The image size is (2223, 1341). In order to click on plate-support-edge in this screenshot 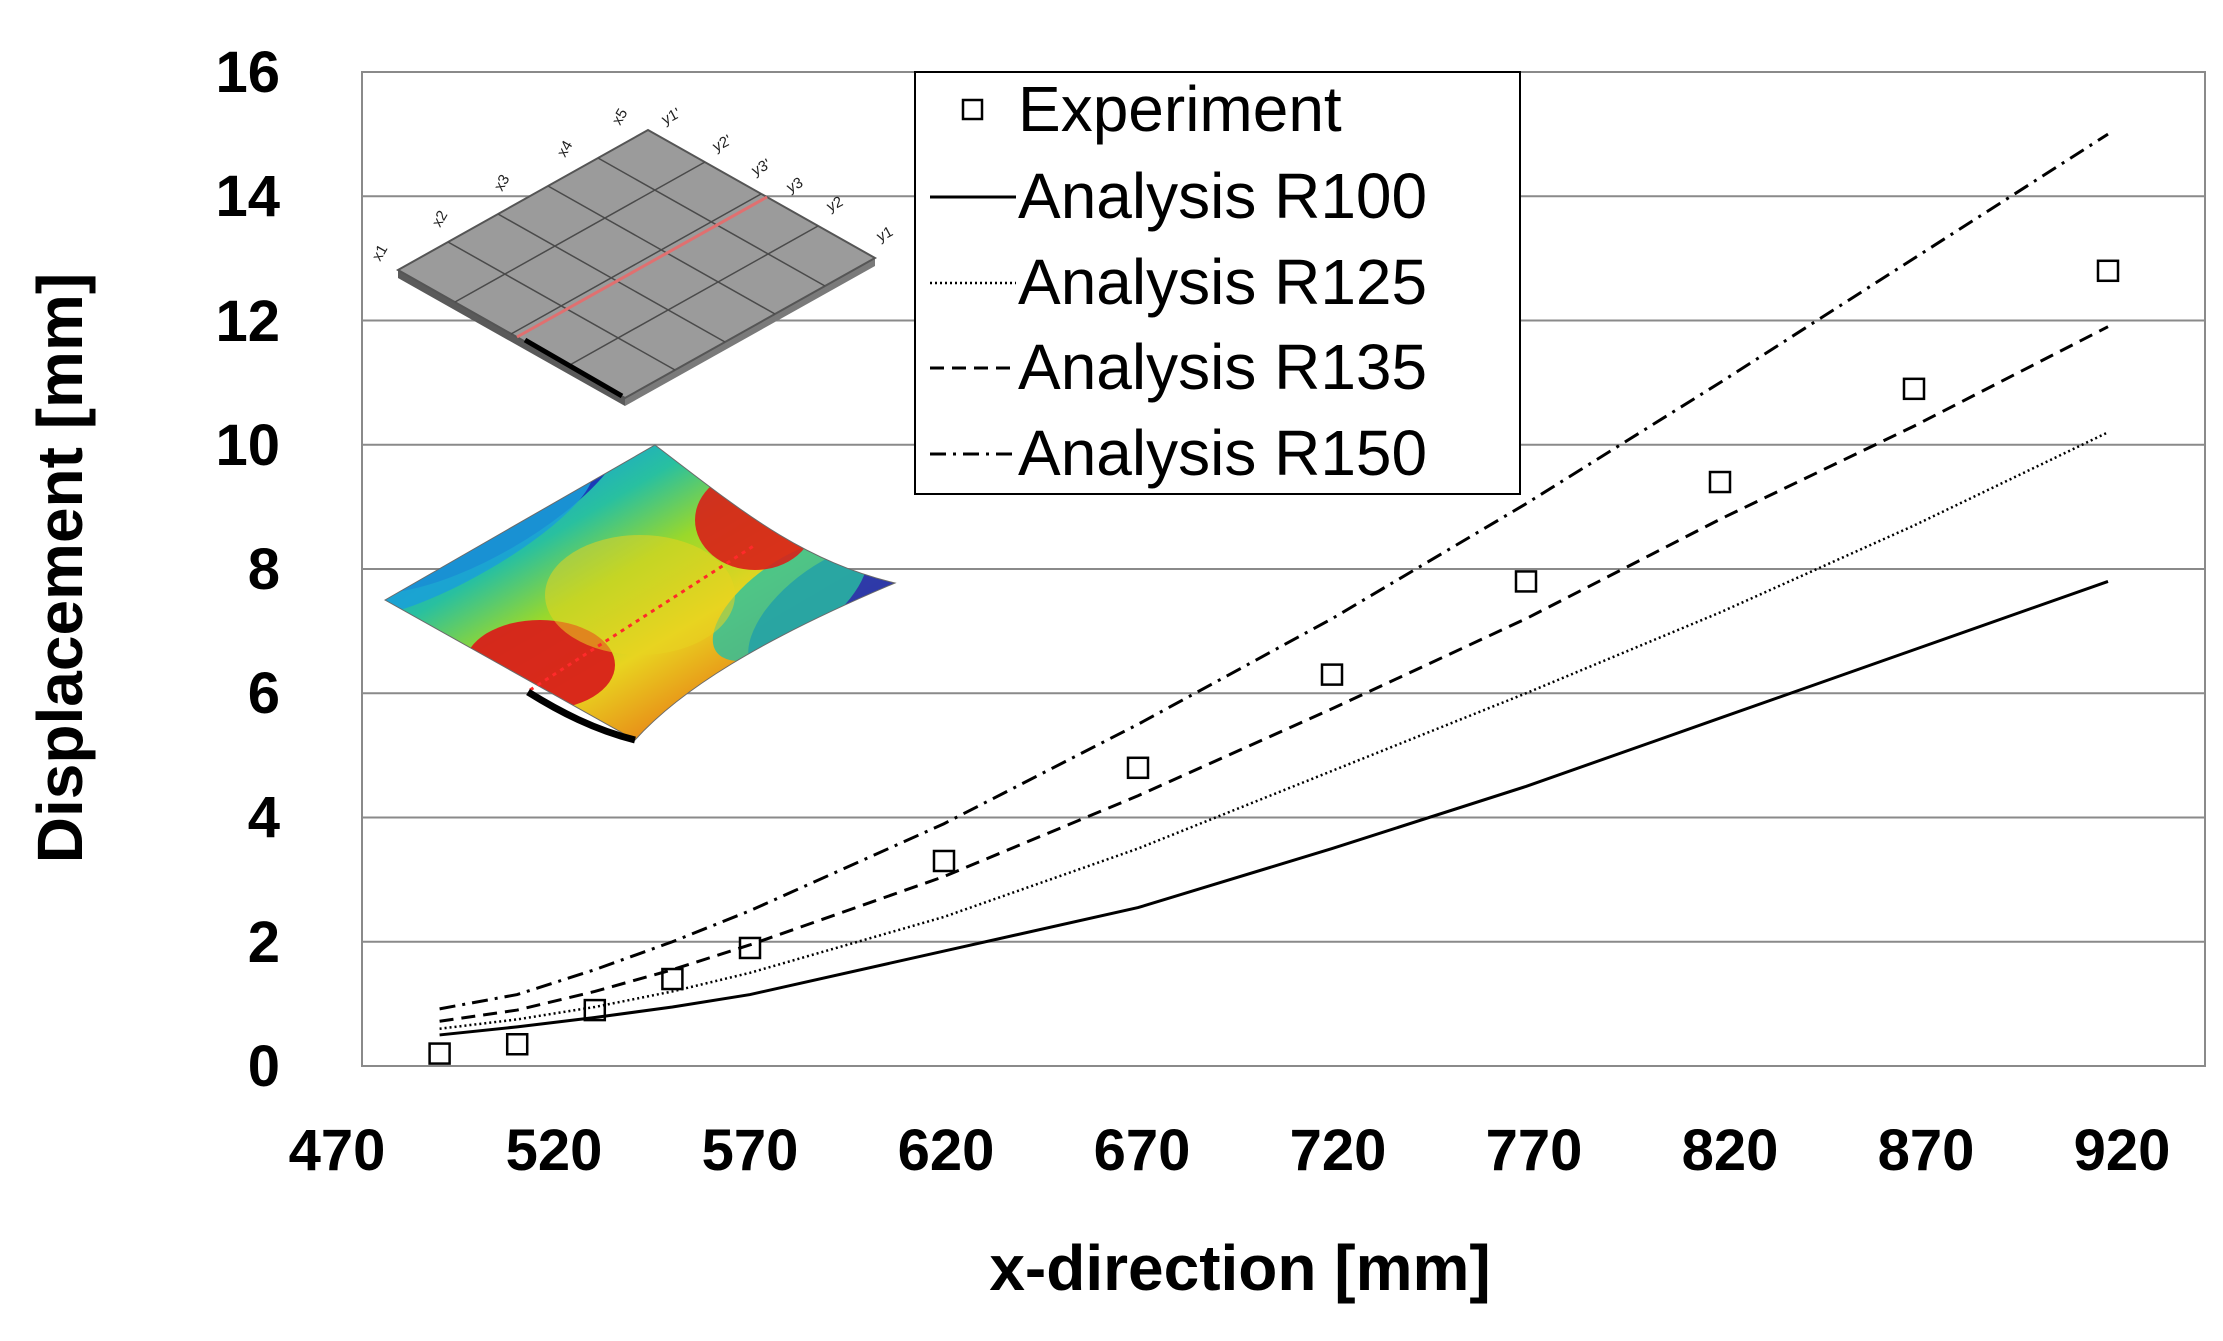, I will do `click(573, 368)`.